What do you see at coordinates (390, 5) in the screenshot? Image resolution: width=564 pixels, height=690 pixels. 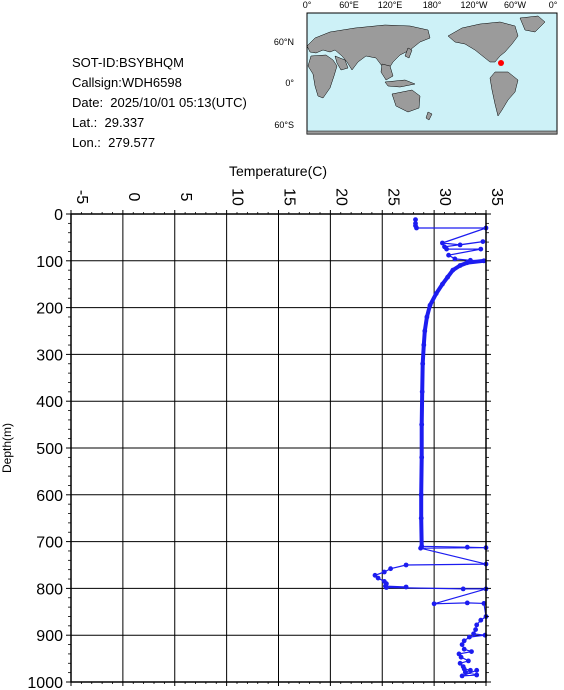 I see `map-label-120e: 120°E` at bounding box center [390, 5].